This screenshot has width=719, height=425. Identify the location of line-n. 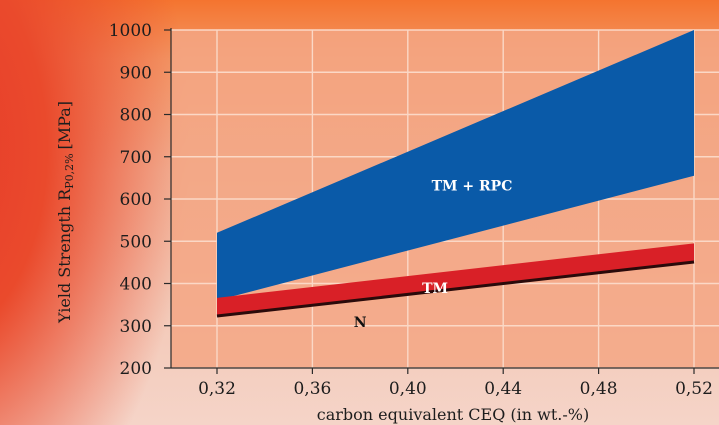
(455, 289).